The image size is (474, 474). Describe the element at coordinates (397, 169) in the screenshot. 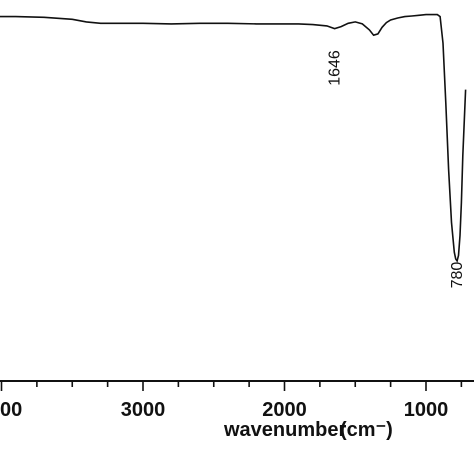

I see `peak-annotations: 1646 780` at that location.